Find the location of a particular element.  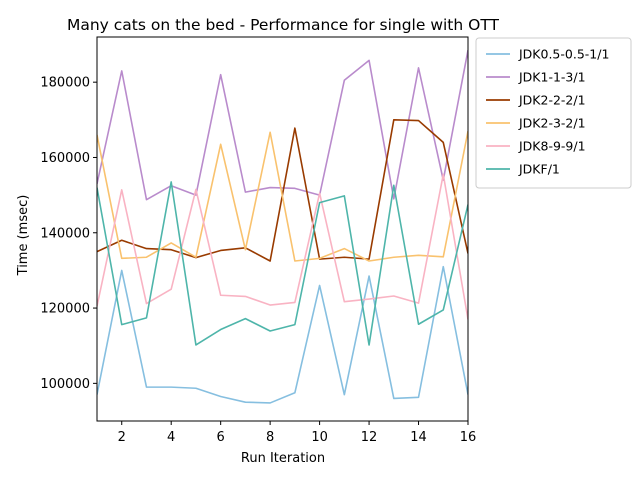

y-tick-label: 160000 is located at coordinates (65, 158).